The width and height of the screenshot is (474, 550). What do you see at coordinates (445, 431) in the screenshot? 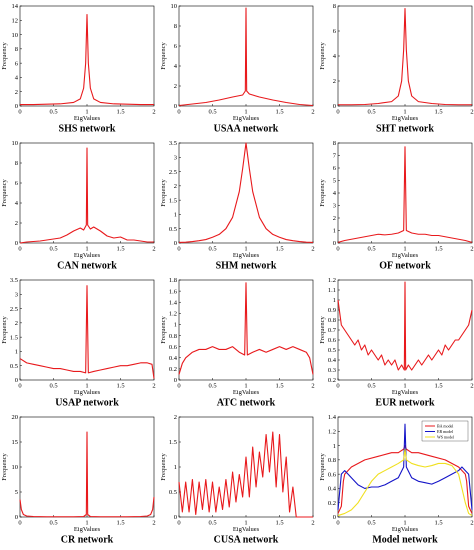
I see `legend-entry: ER model` at bounding box center [445, 431].